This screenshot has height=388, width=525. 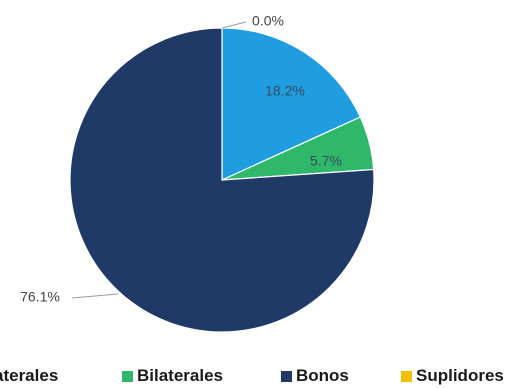 I want to click on data-label-bonos: 76.1%, so click(x=40, y=297).